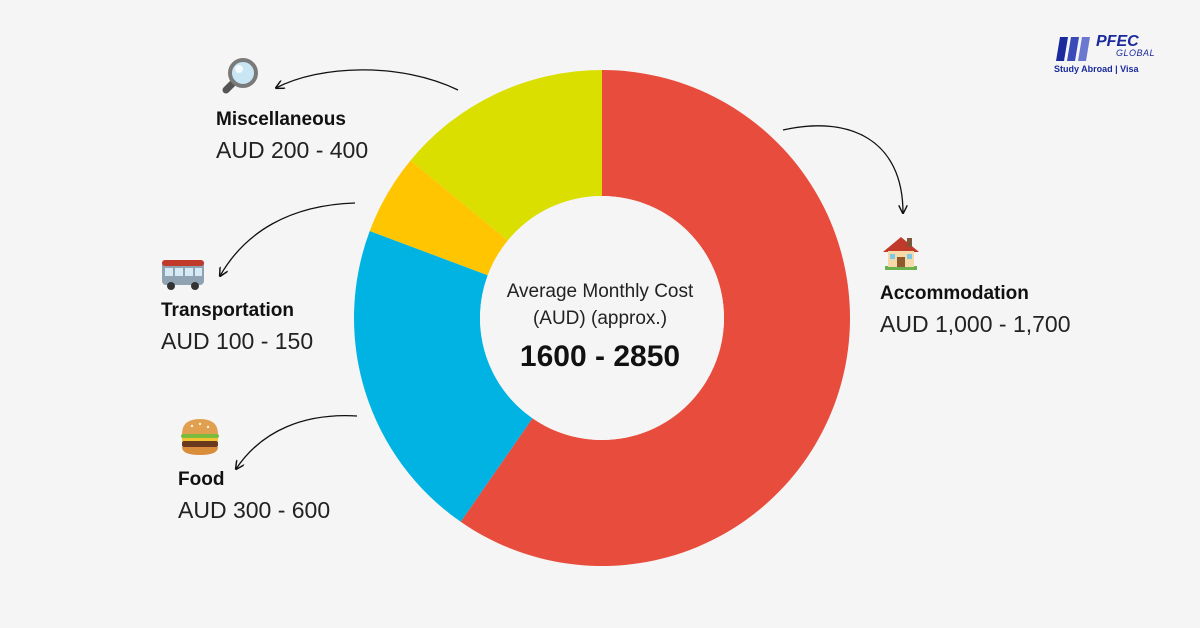 This screenshot has width=1200, height=628. What do you see at coordinates (506, 155) in the screenshot?
I see `slice-miscellaneous` at bounding box center [506, 155].